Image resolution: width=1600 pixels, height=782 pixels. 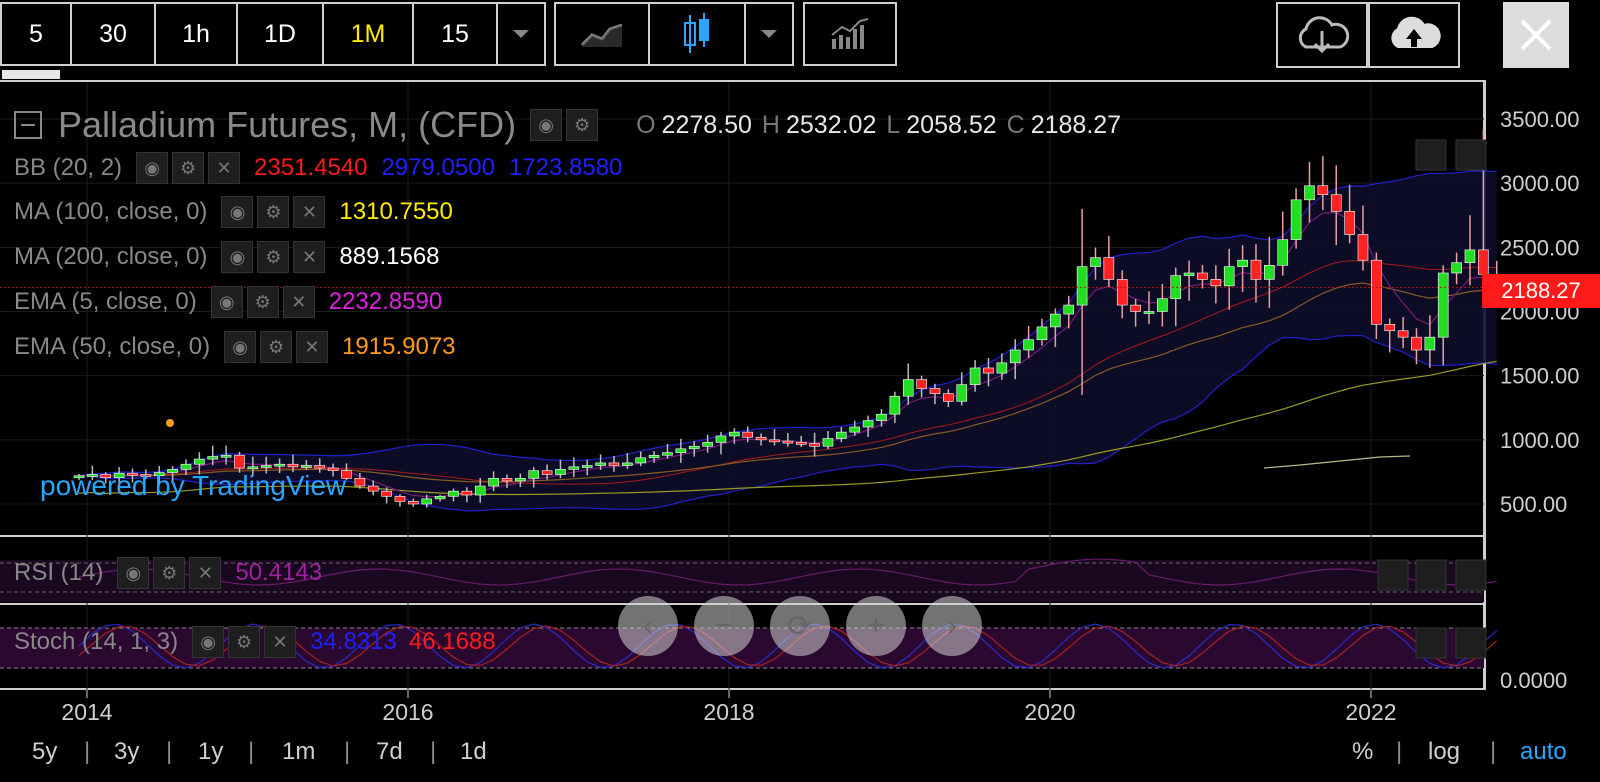 What do you see at coordinates (37, 34) in the screenshot?
I see `interval-5: 5` at bounding box center [37, 34].